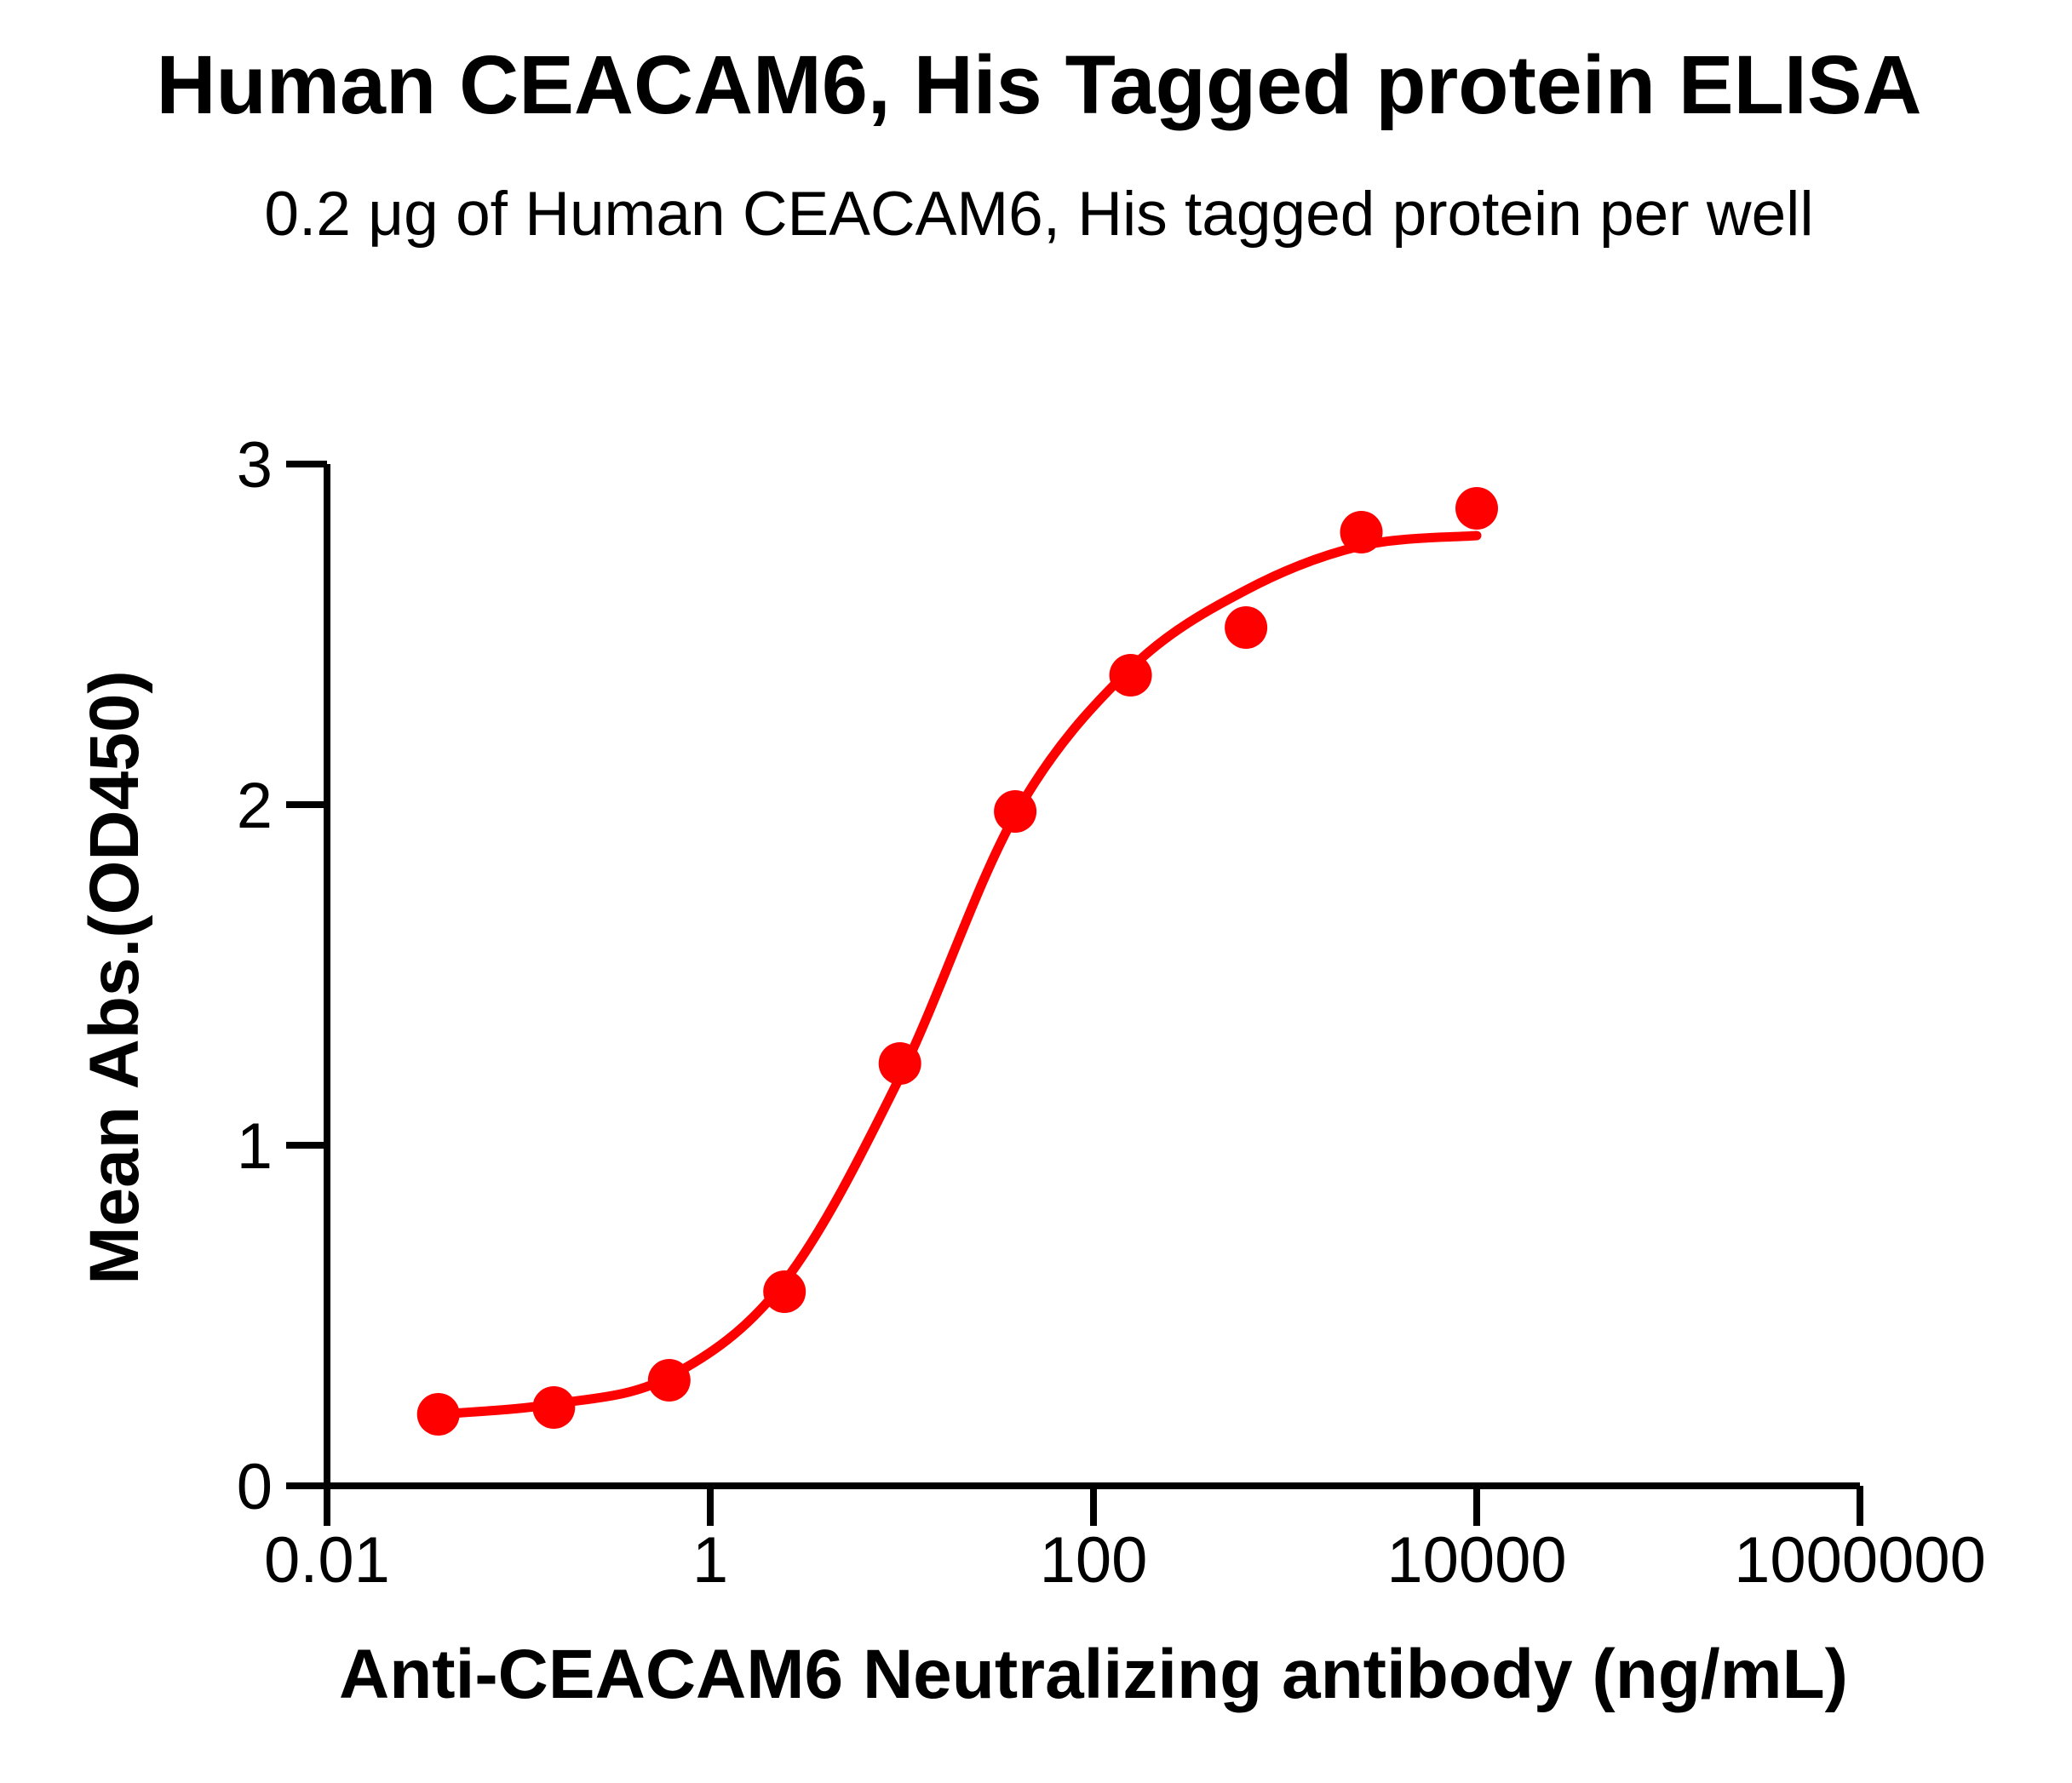 The width and height of the screenshot is (2072, 1783). I want to click on y-tick-label: 2, so click(255, 806).